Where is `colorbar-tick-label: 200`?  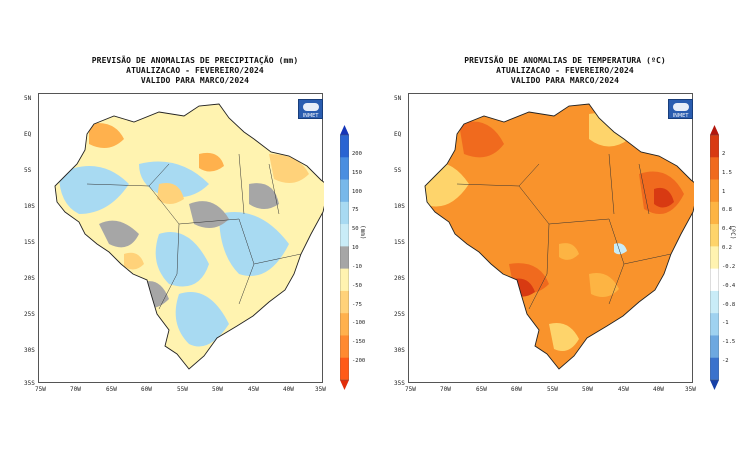
colorbar-tick-label: 200 is located at coordinates (357, 153).